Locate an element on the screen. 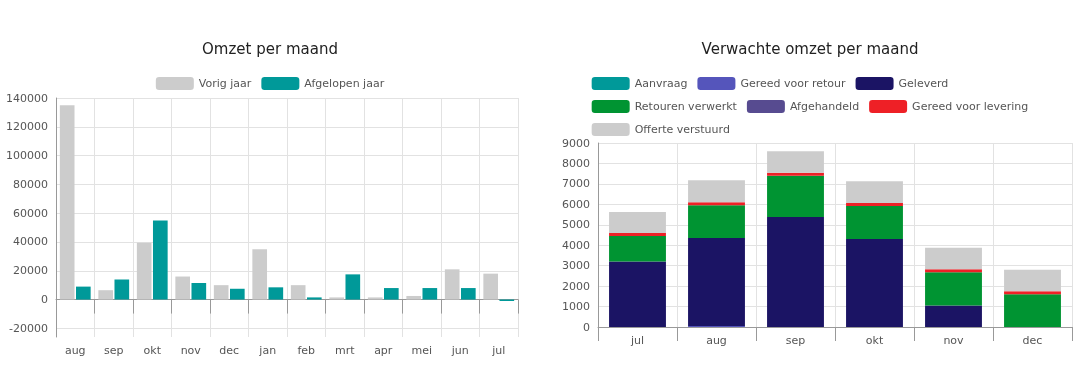 This screenshot has height=371, width=1080. legend-label: Afgehandeld is located at coordinates (824, 106).